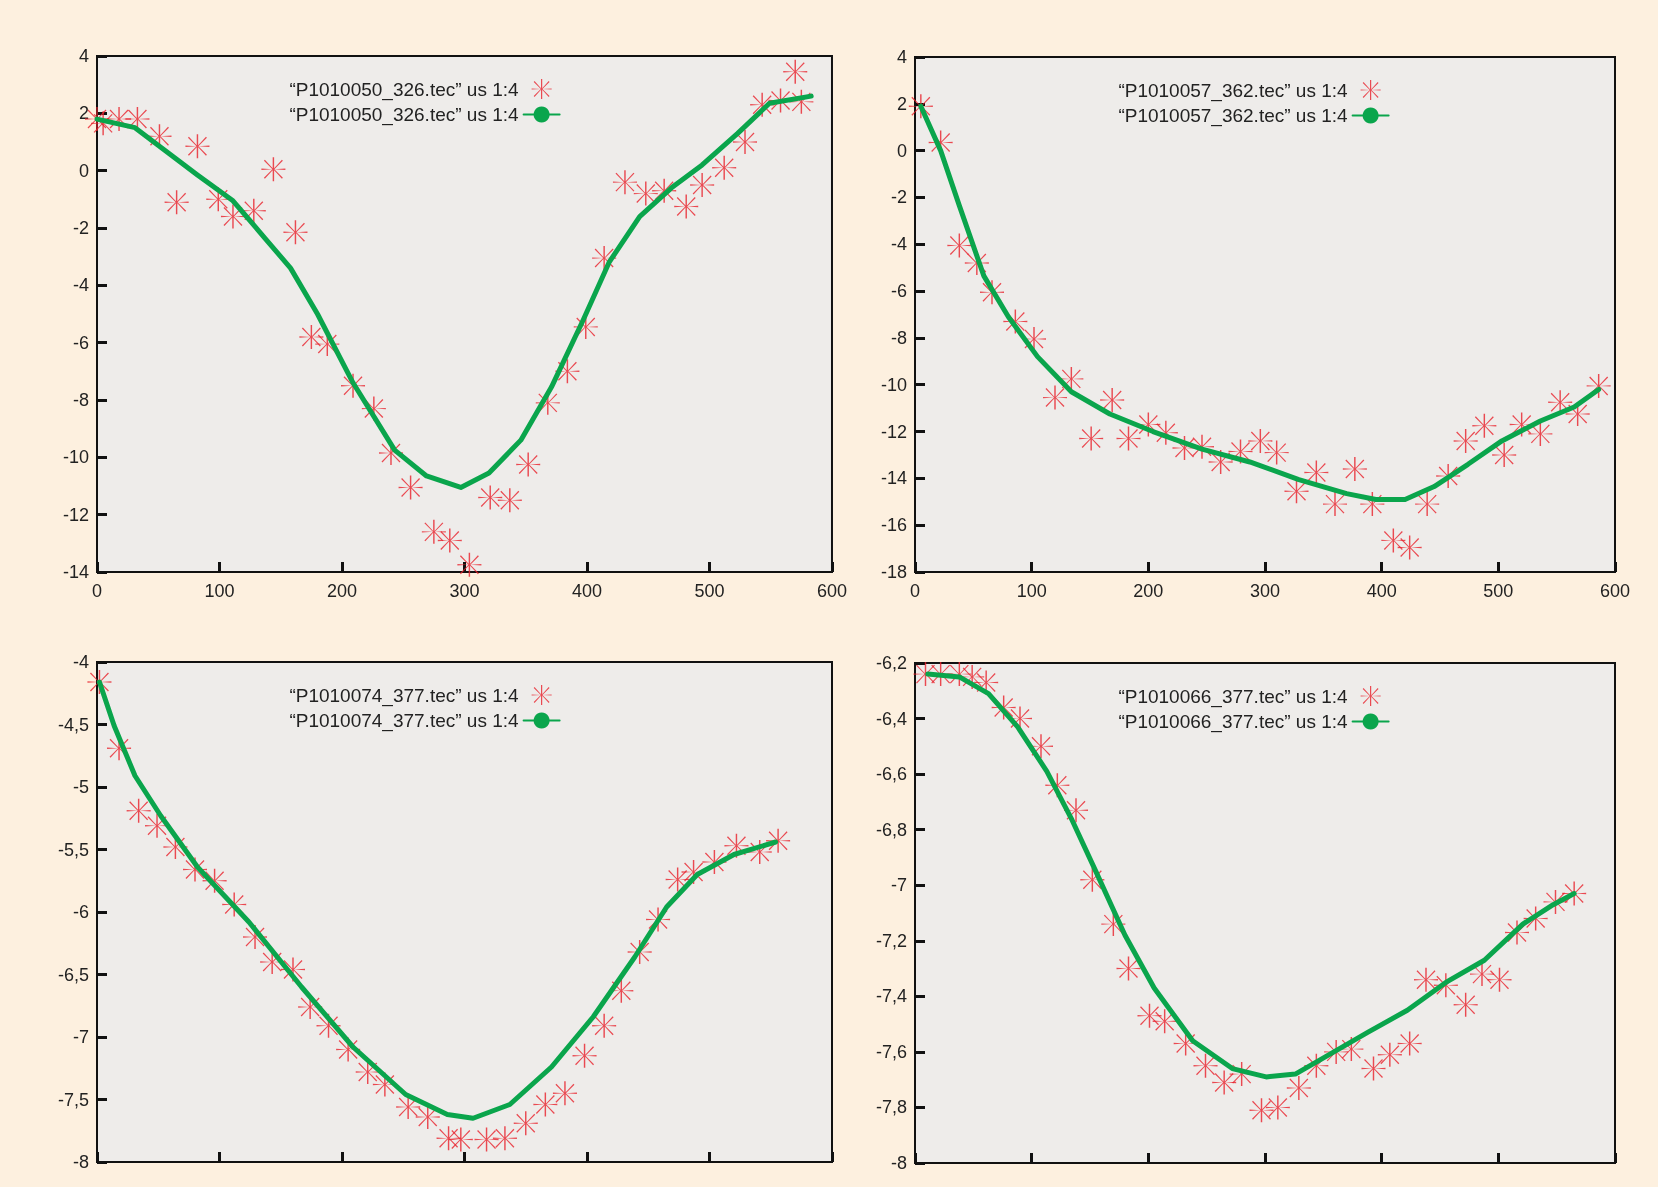 The image size is (1658, 1187). What do you see at coordinates (73, 724) in the screenshot?
I see `y-tick-label: -4,5` at bounding box center [73, 724].